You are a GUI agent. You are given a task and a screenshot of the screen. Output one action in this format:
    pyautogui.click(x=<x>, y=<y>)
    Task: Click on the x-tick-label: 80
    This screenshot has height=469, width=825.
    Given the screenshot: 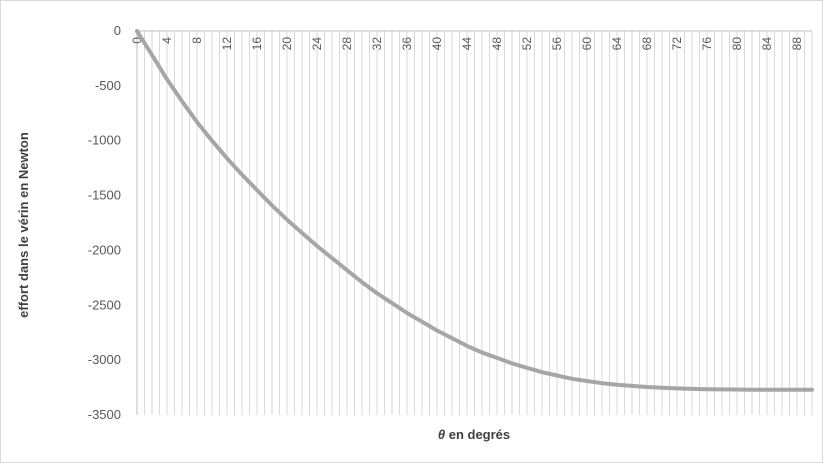 What is the action you would take?
    pyautogui.click(x=737, y=44)
    